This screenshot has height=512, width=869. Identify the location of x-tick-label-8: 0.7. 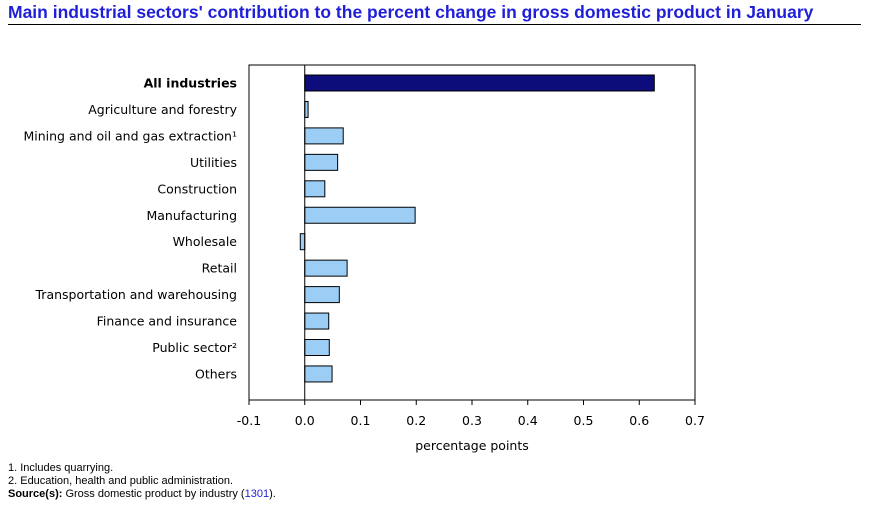
(695, 420).